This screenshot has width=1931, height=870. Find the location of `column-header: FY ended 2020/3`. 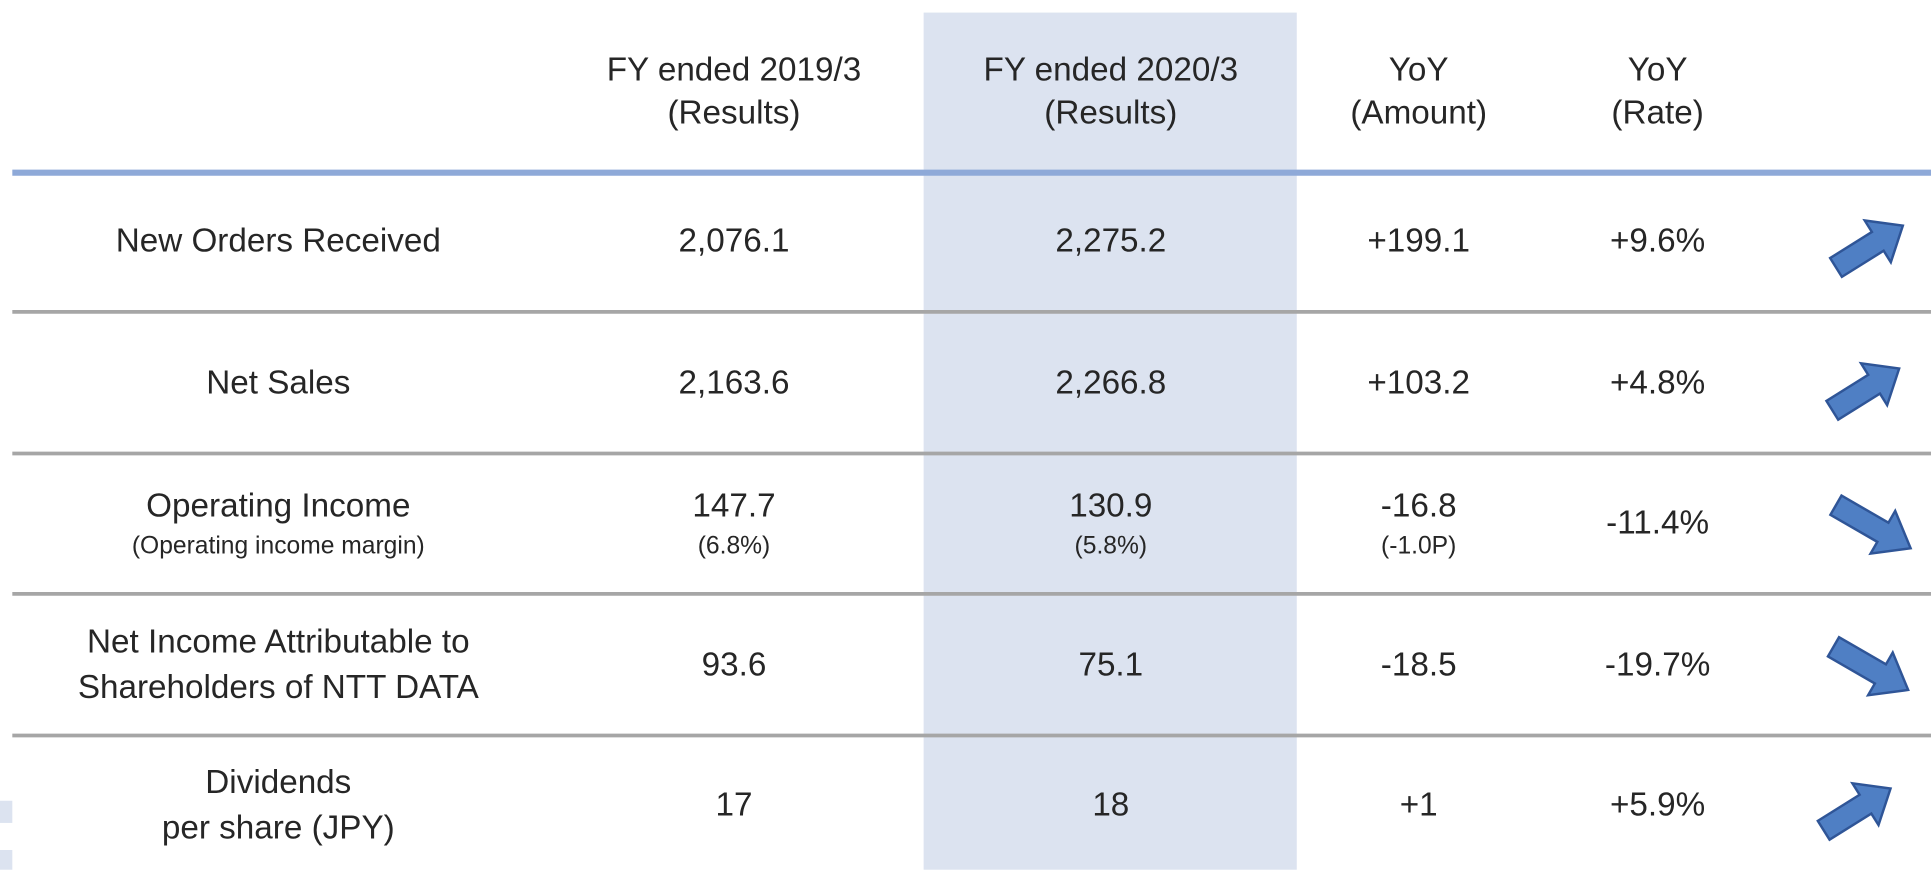

column-header: FY ended 2020/3 is located at coordinates (1111, 69).